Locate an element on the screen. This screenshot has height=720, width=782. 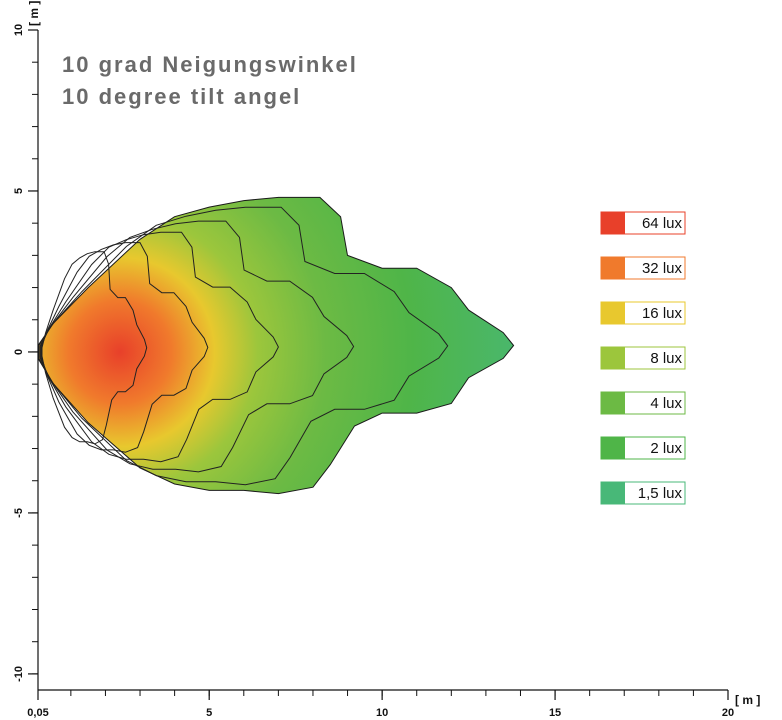
x-tick-label: 0,05 is located at coordinates (37, 713).